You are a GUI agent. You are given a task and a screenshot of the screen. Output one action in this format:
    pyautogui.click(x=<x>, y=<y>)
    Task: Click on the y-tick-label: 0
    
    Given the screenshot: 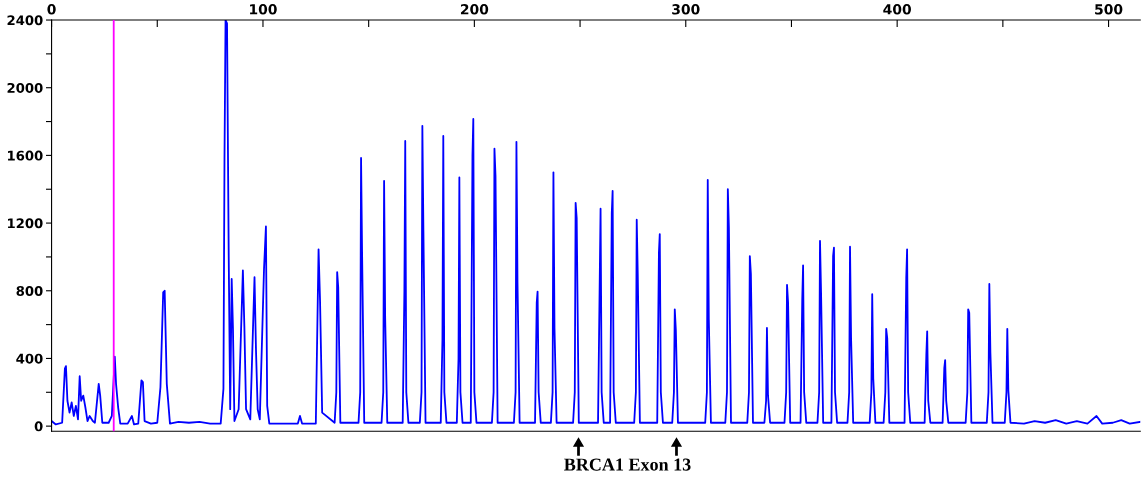 What is the action you would take?
    pyautogui.click(x=38, y=426)
    